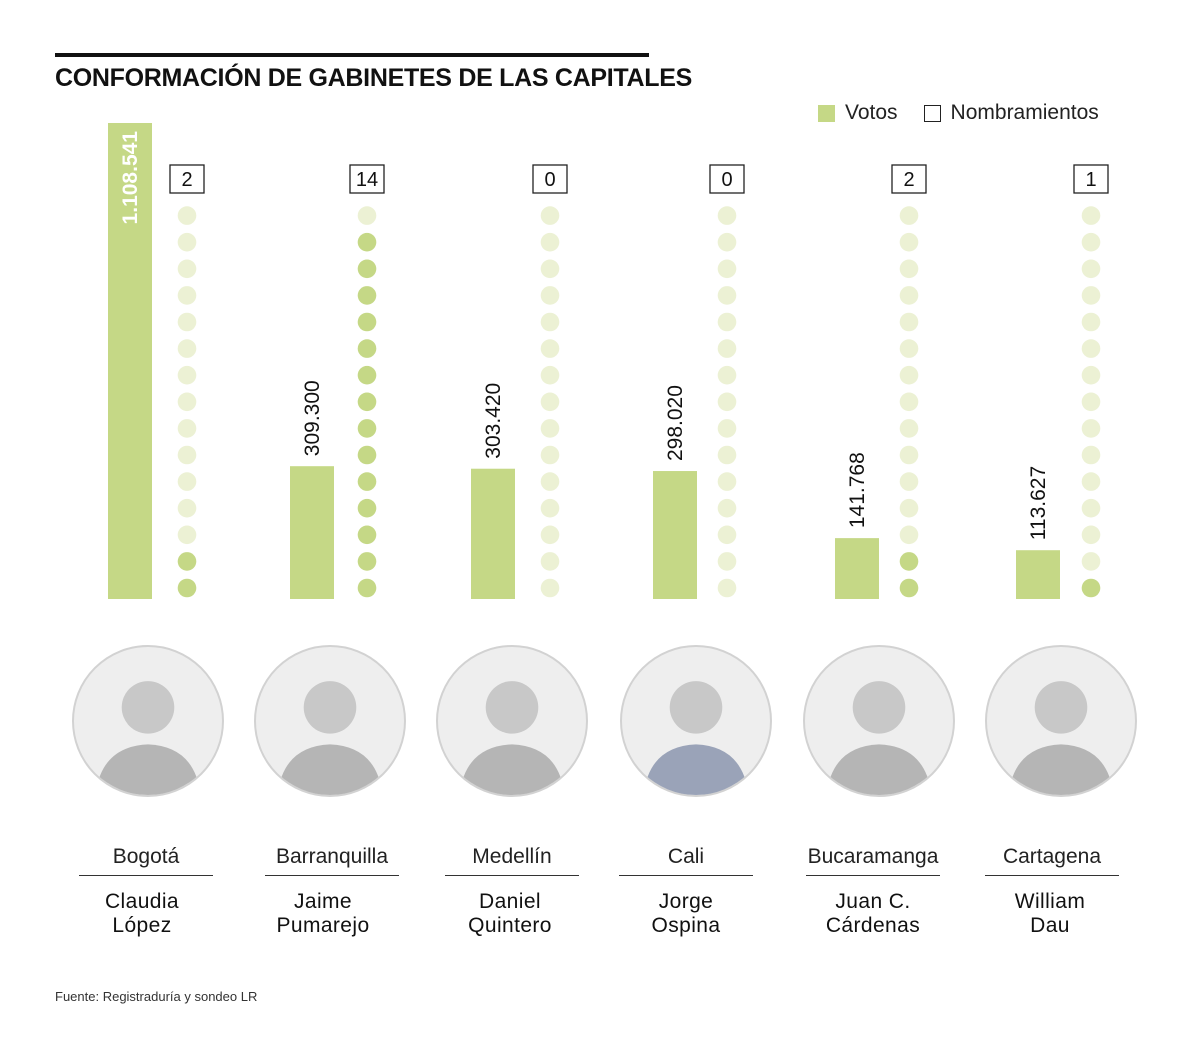 Image resolution: width=1200 pixels, height=1052 pixels. Describe the element at coordinates (1050, 914) in the screenshot. I see `mayor-name: William Dau` at that location.